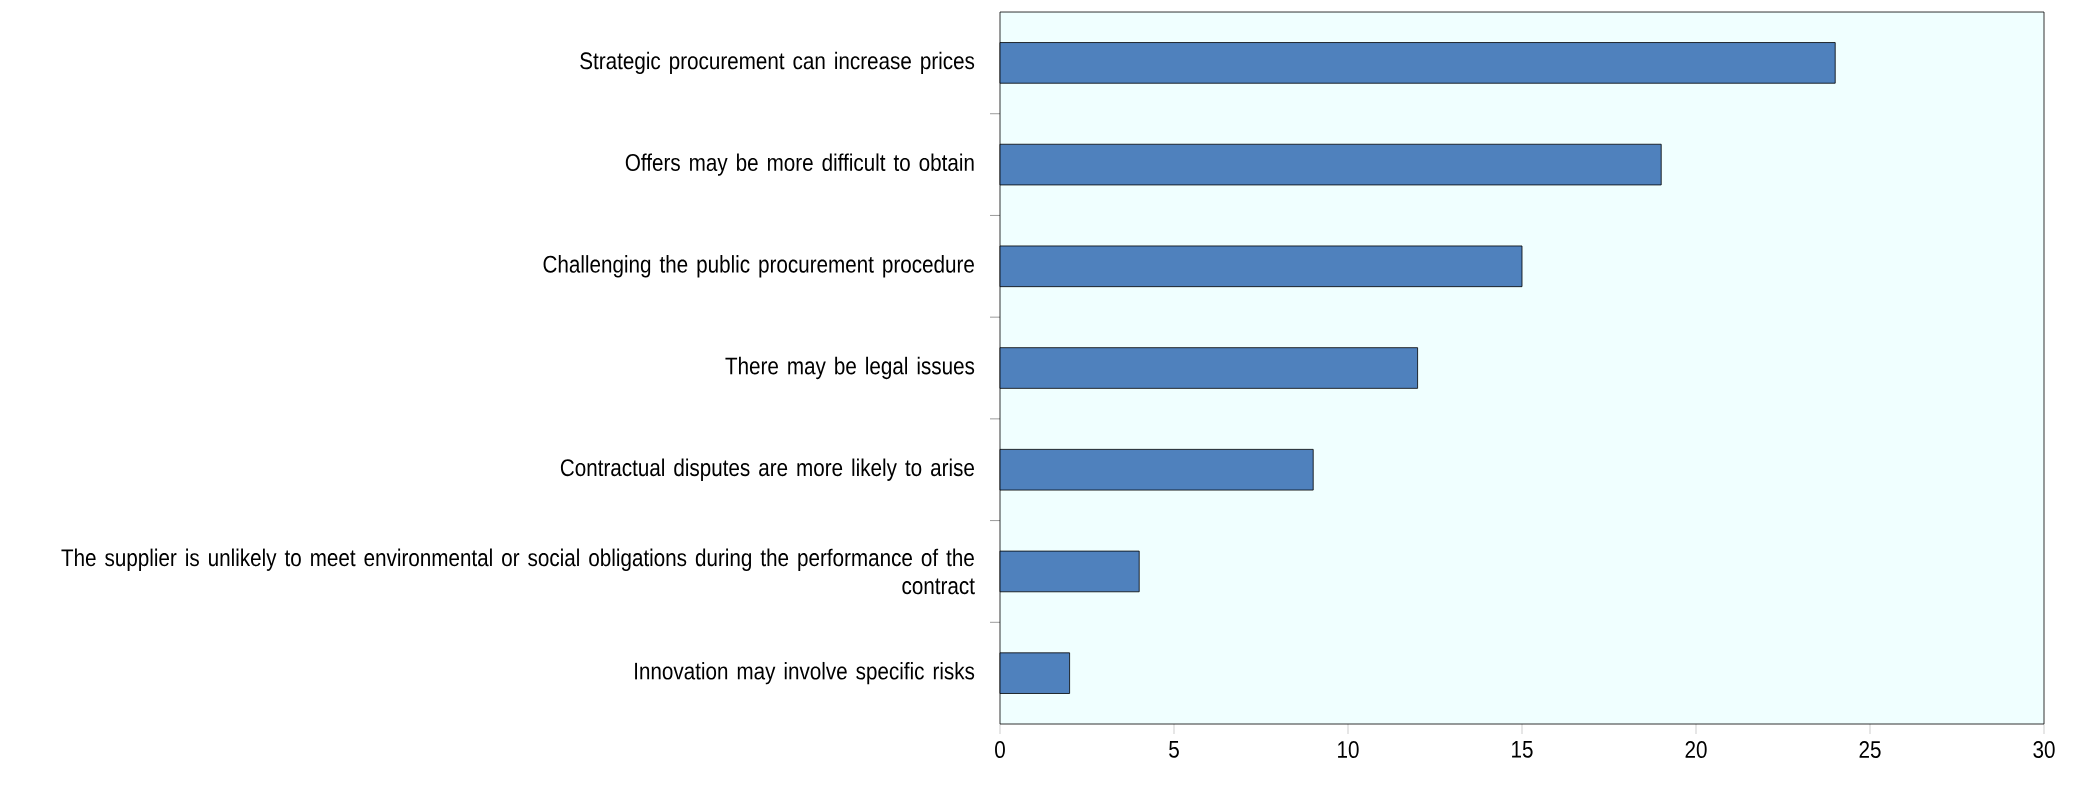 The width and height of the screenshot is (2080, 786). What do you see at coordinates (1696, 750) in the screenshot?
I see `x-tick-label: 20` at bounding box center [1696, 750].